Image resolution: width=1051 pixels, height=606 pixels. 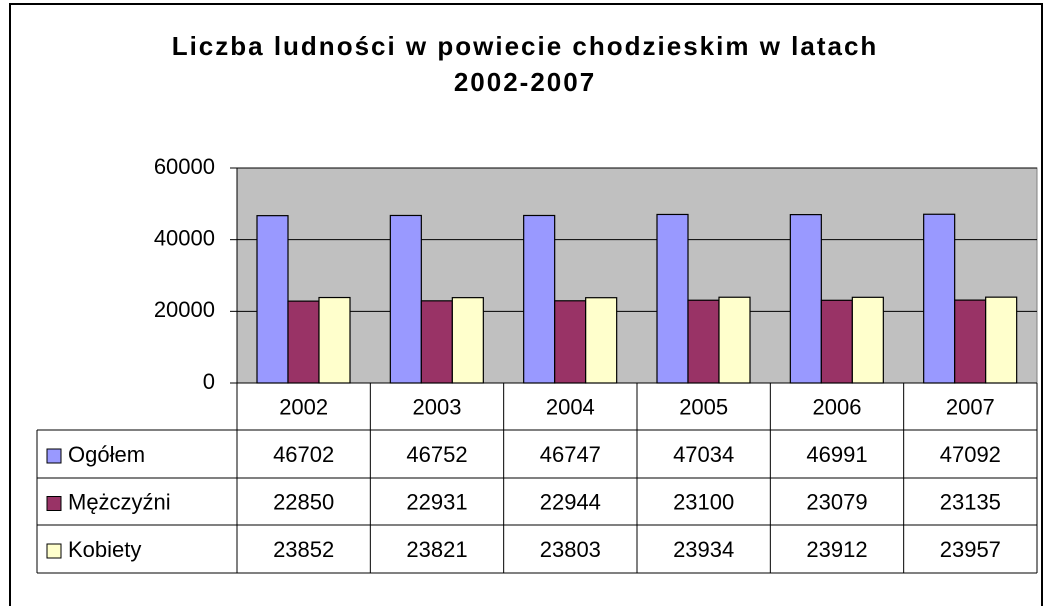 What do you see at coordinates (836, 501) in the screenshot?
I see `table-value: 23079` at bounding box center [836, 501].